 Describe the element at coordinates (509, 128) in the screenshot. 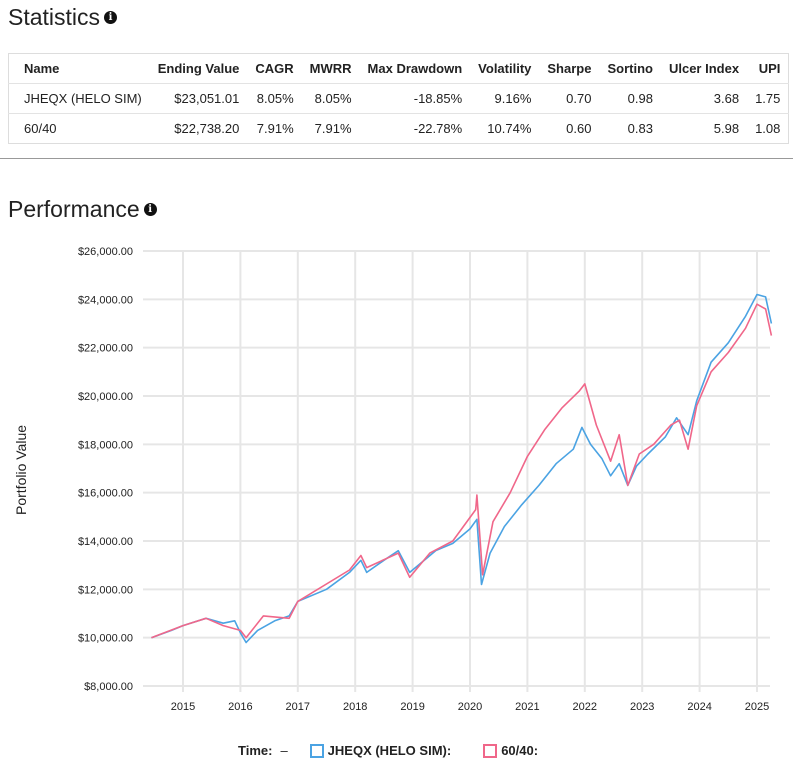

I see `table-cell: 10.74%` at that location.